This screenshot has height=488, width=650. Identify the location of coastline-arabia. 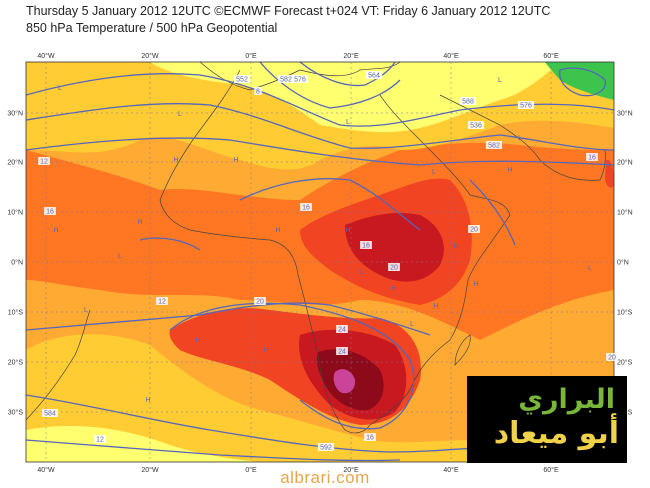
(522, 137).